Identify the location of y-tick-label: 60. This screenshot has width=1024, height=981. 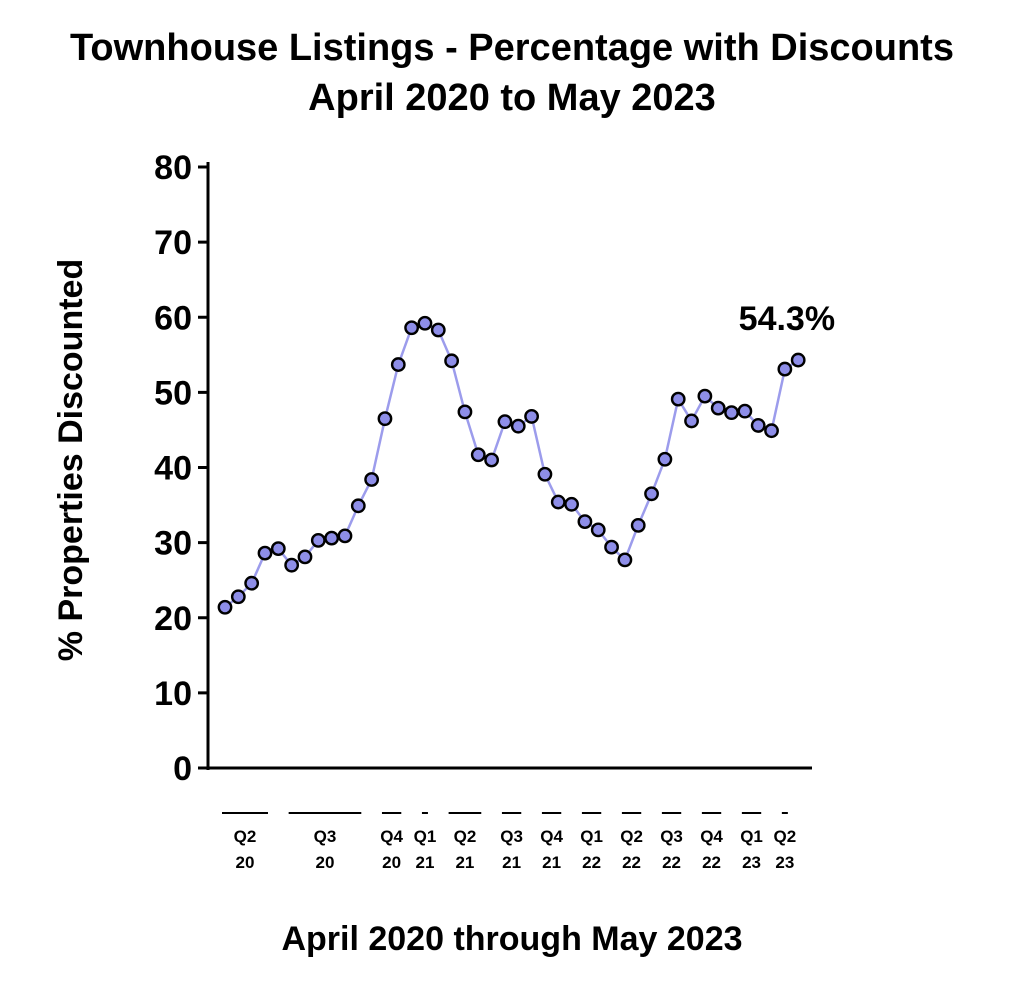
(173, 318).